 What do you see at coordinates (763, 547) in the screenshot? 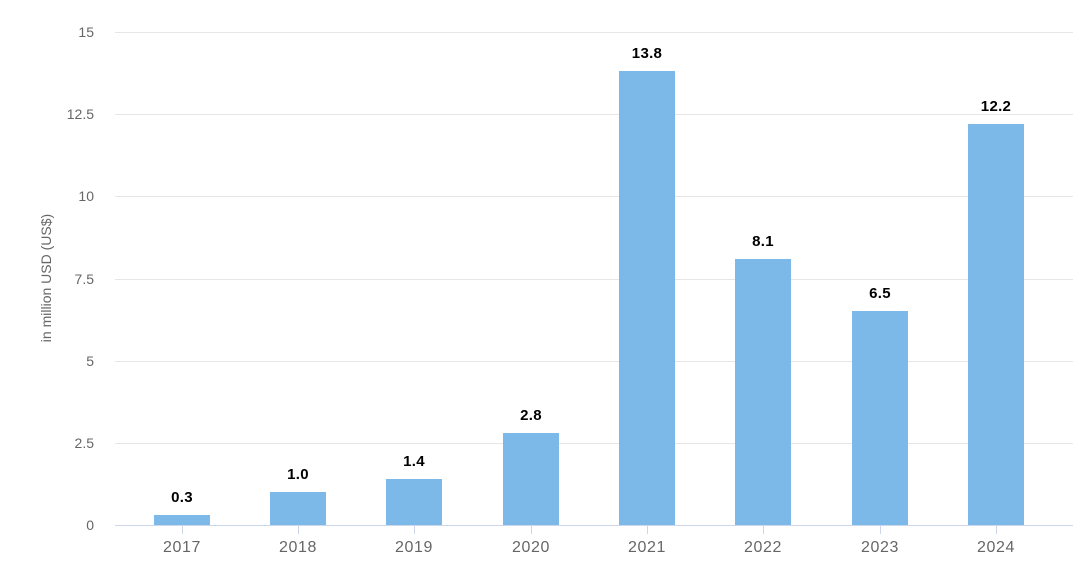
I see `x-axis-tick-label: 2022` at bounding box center [763, 547].